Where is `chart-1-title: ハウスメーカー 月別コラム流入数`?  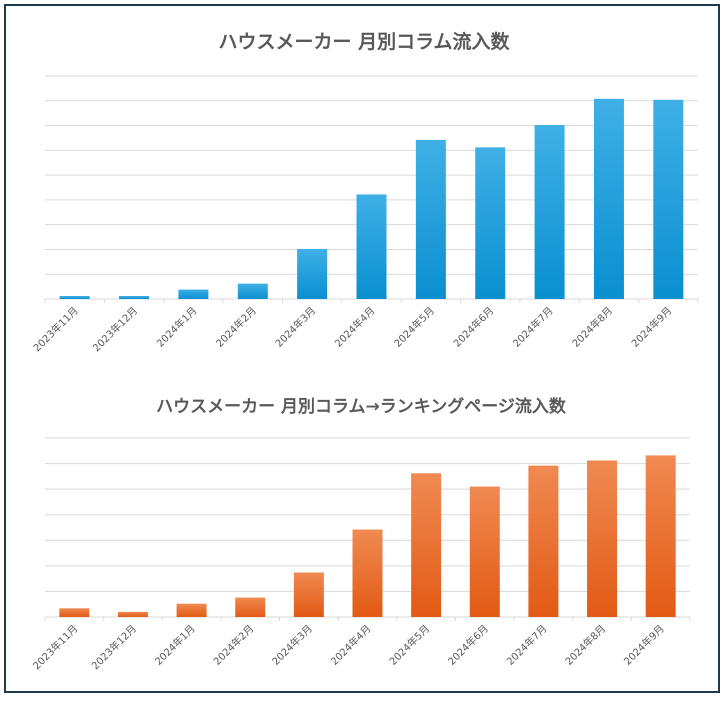
chart-1-title: ハウスメーカー 月別コラム流入数 is located at coordinates (364, 41).